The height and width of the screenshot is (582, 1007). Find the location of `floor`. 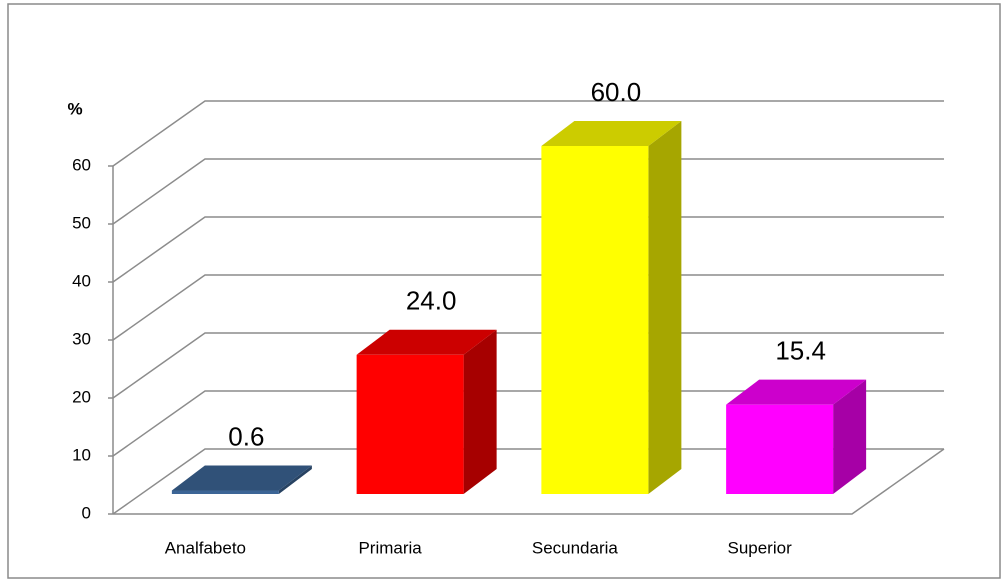

floor is located at coordinates (529, 481).